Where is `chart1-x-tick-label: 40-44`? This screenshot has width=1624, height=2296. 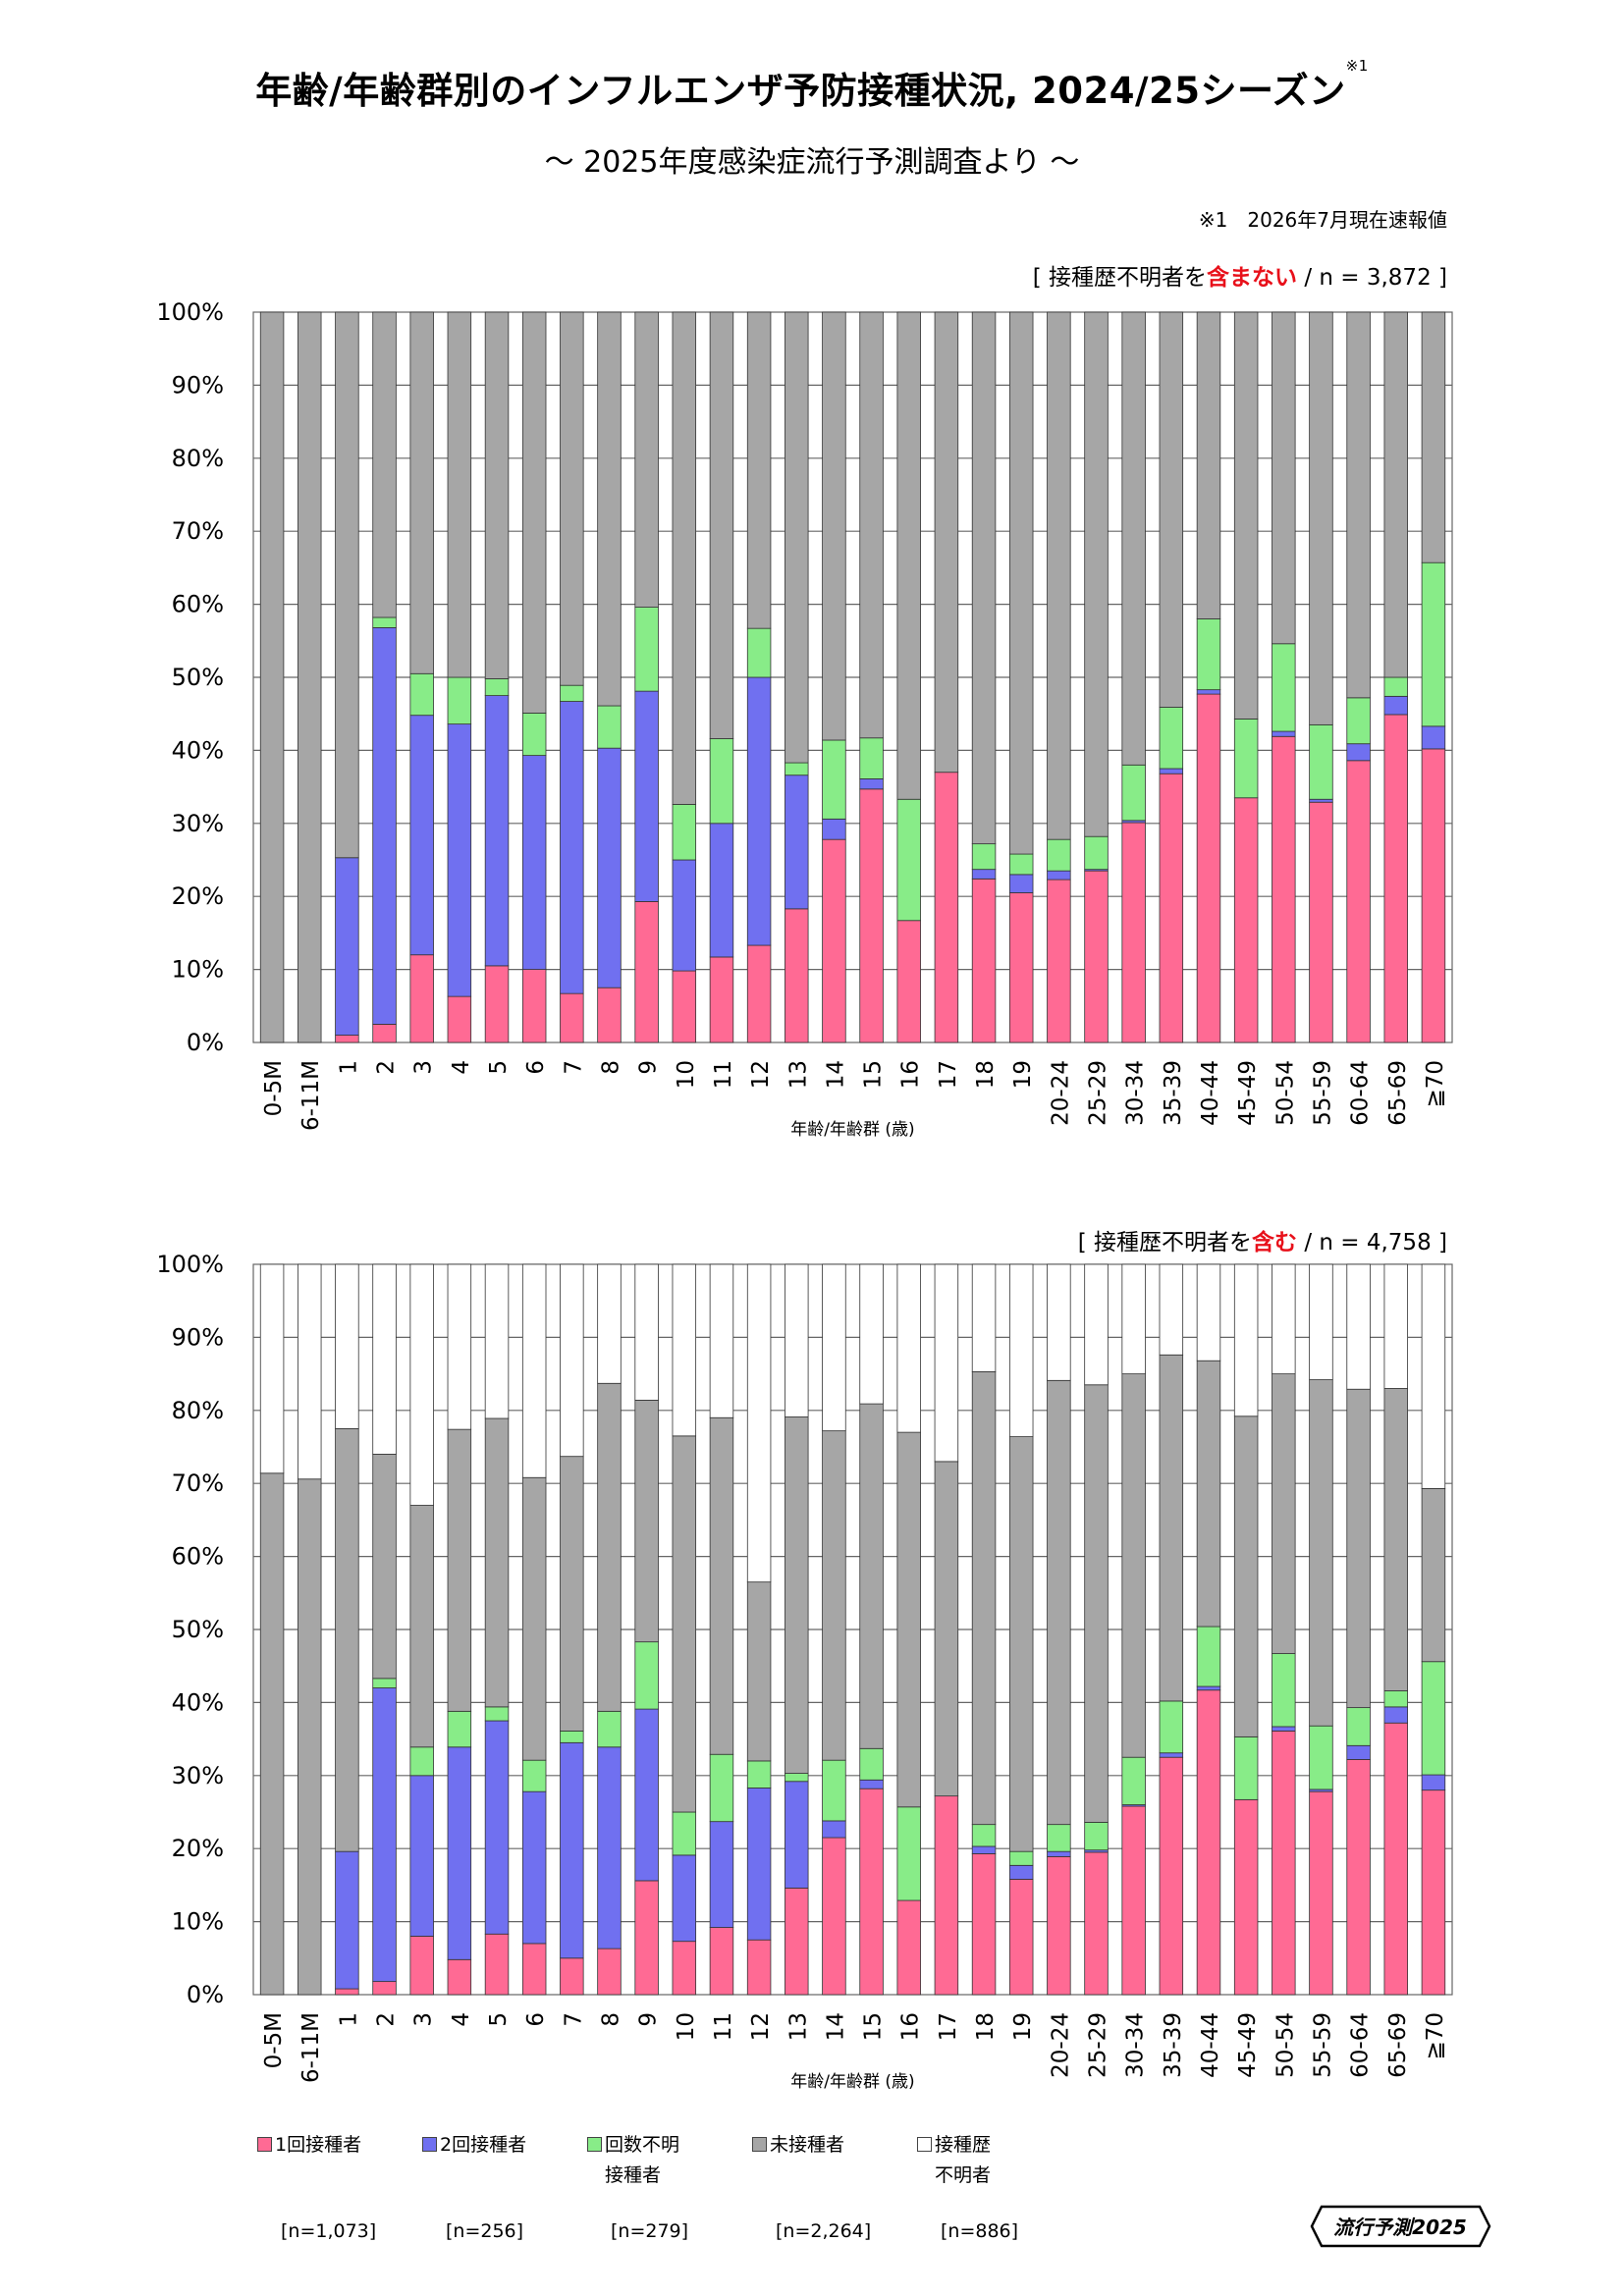
chart1-x-tick-label: 40-44 is located at coordinates (1210, 1093).